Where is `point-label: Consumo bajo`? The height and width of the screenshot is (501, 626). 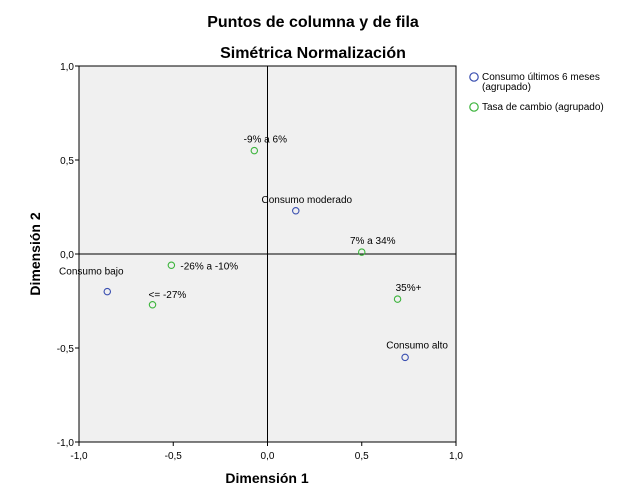 point-label: Consumo bajo is located at coordinates (91, 272).